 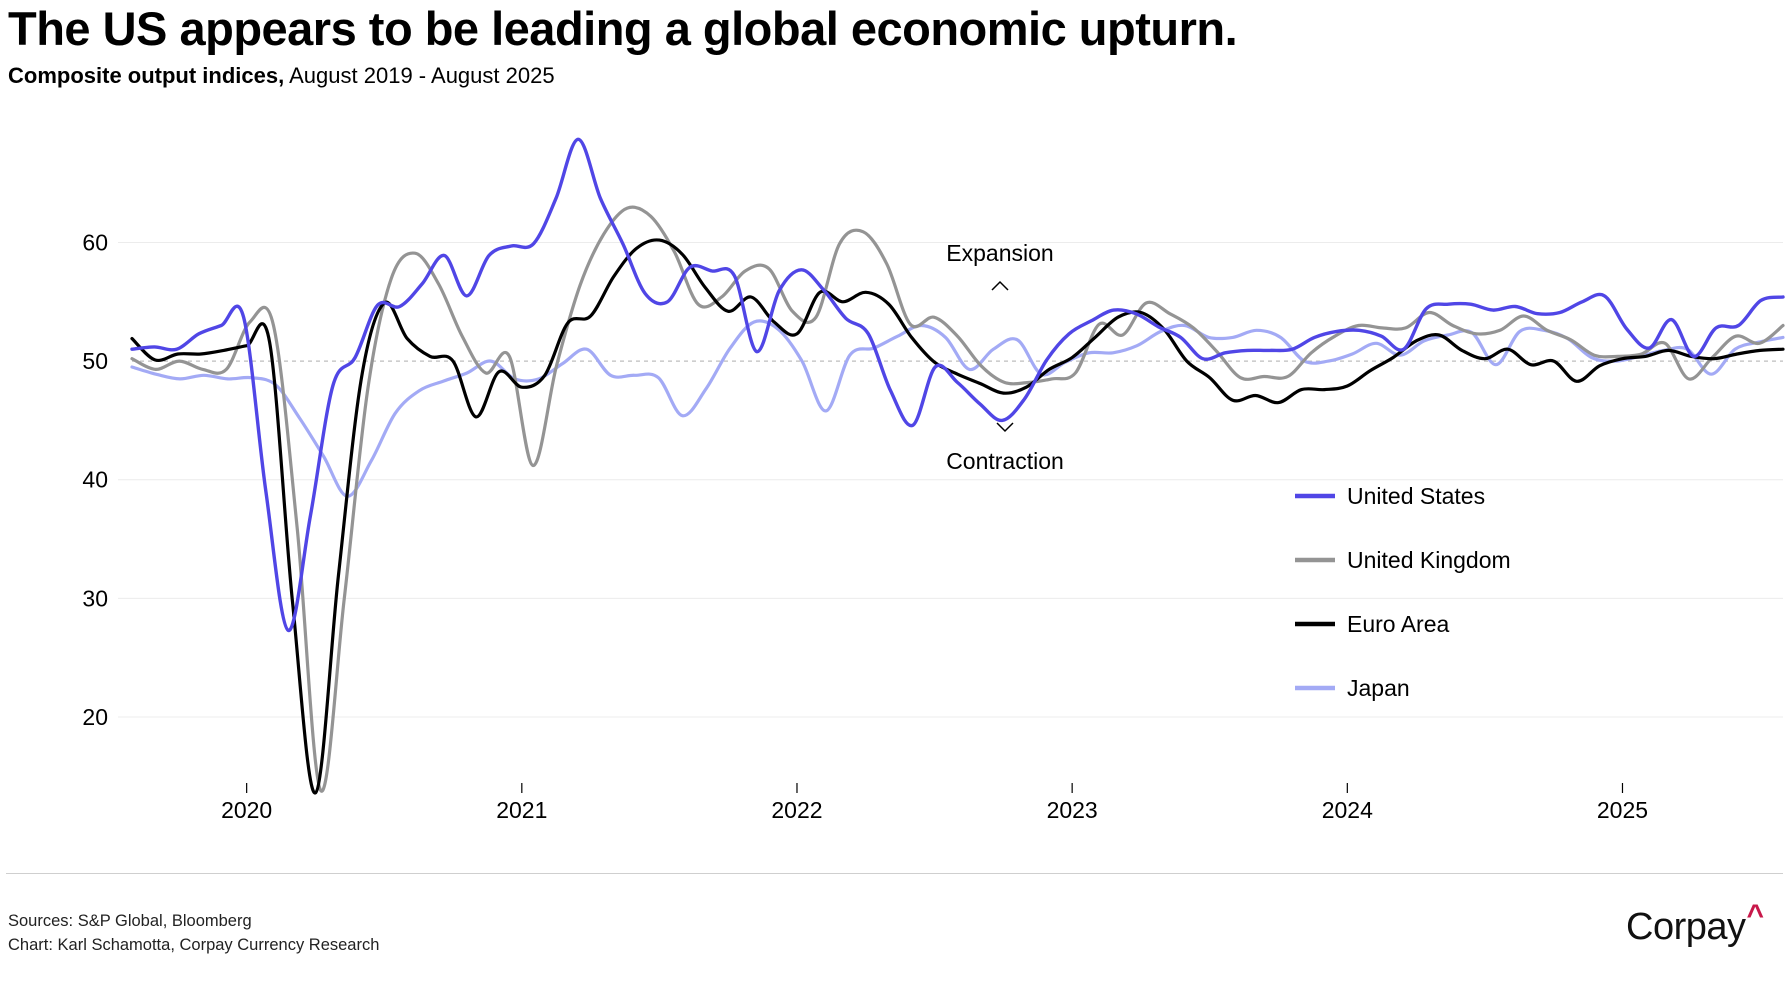 I want to click on annotations: Expansion Contraction, so click(x=1005, y=357).